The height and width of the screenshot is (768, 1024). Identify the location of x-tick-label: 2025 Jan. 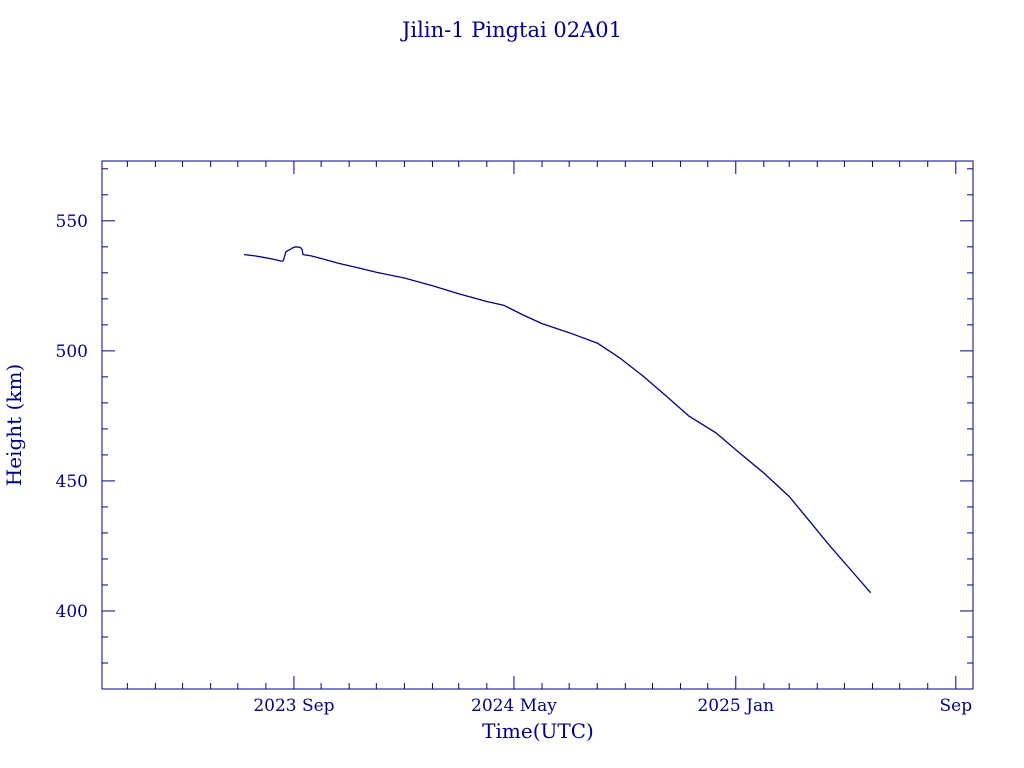
(735, 706).